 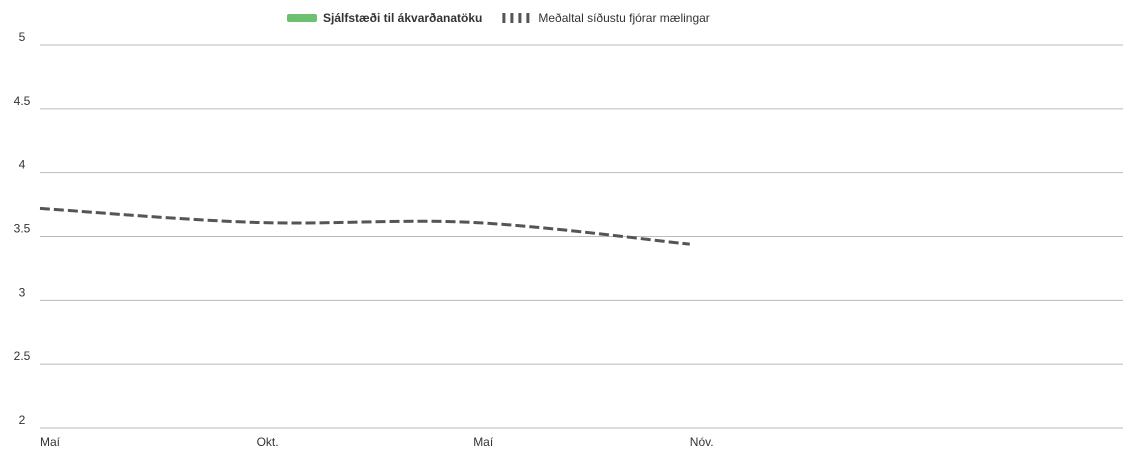 I want to click on y-tick-label: 2.5, so click(x=22, y=356).